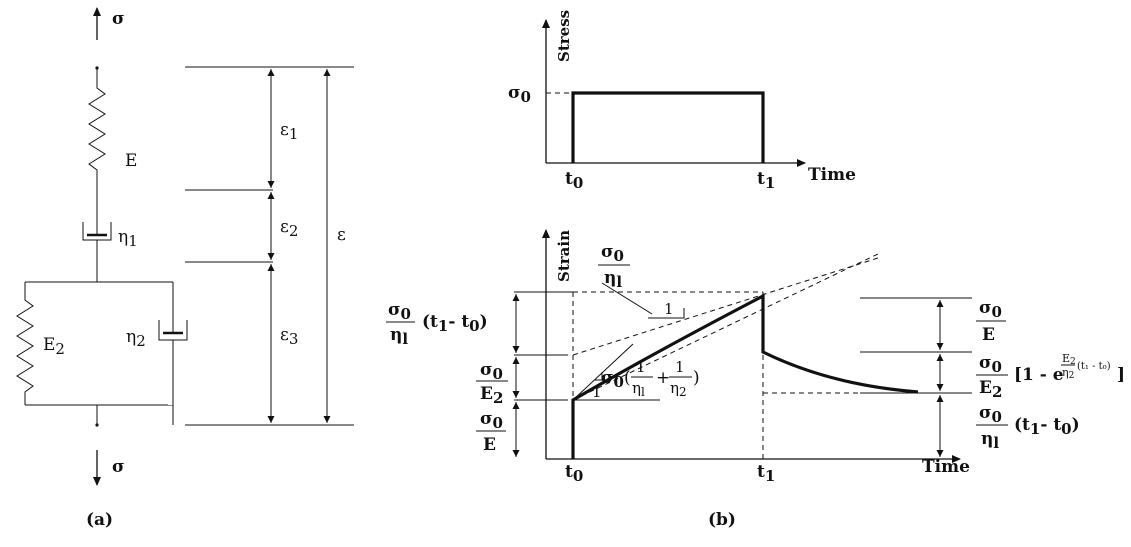 The height and width of the screenshot is (547, 1131). I want to click on panel-a-caption: (a), so click(99, 520).